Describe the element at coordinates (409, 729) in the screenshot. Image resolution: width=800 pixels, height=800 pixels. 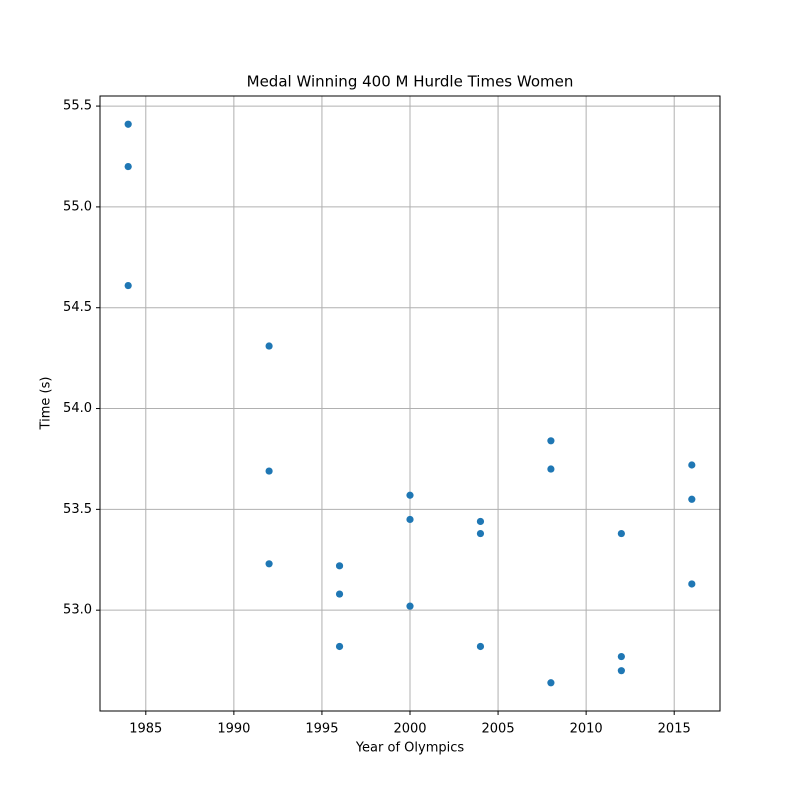
I see `x-tick-label: 2000` at that location.